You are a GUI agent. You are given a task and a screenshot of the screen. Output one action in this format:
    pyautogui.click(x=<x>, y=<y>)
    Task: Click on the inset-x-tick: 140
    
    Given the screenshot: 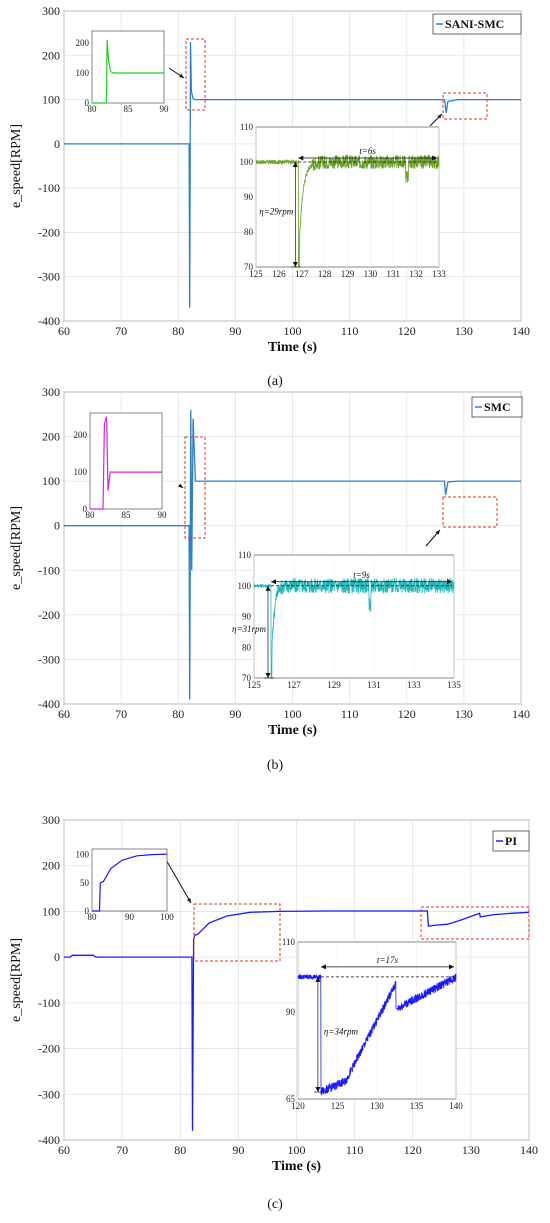 What is the action you would take?
    pyautogui.click(x=456, y=1106)
    